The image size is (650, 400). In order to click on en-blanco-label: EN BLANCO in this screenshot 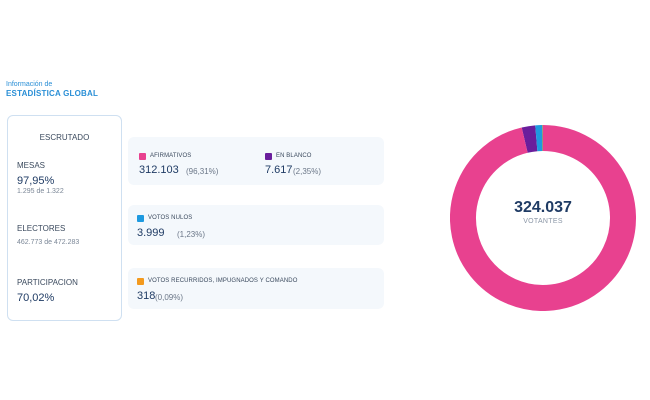, I will do `click(294, 156)`.